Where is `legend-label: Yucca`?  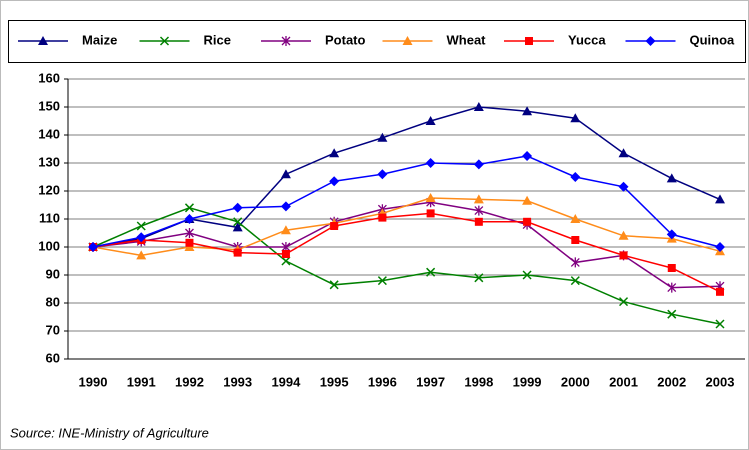 legend-label: Yucca is located at coordinates (587, 39).